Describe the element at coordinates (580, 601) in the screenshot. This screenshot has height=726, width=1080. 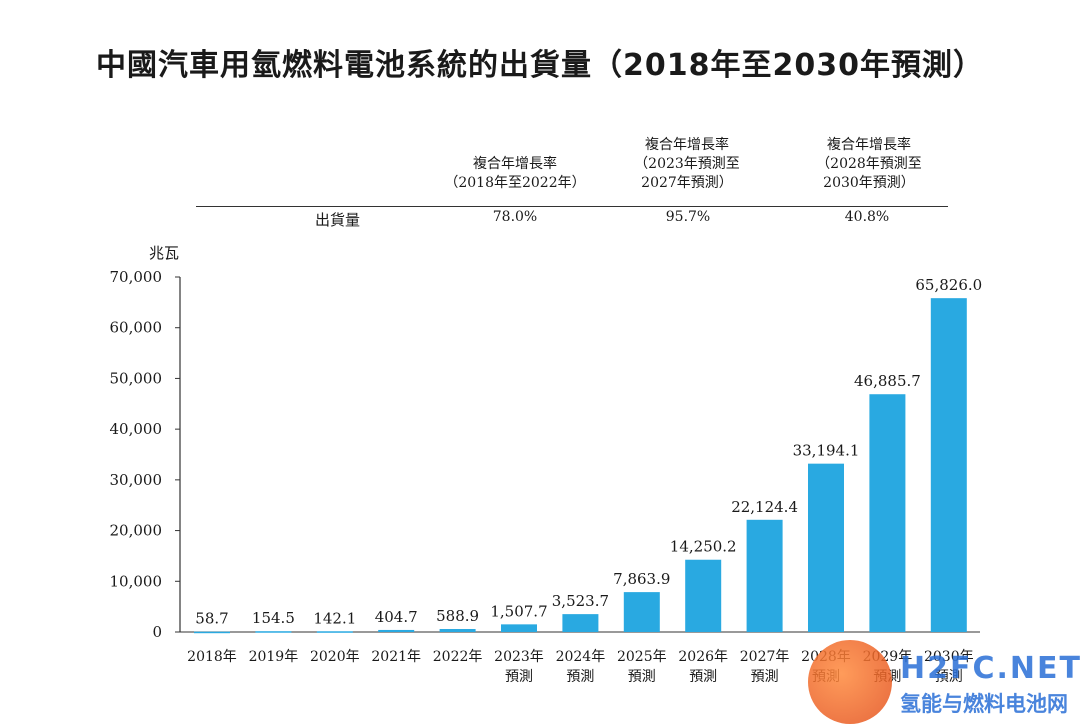
I see `bar-value-label: 3,523.7` at that location.